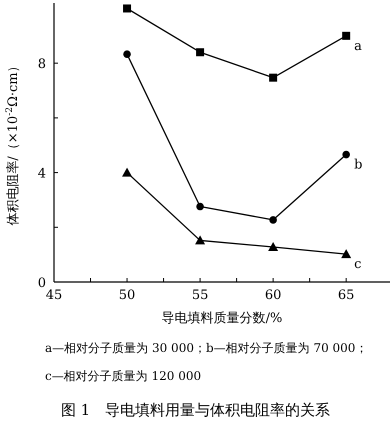 Image resolution: width=391 pixels, height=424 pixels. I want to click on caption: 图 1 导电填料用量与体积电阻率的关系, so click(195, 410).